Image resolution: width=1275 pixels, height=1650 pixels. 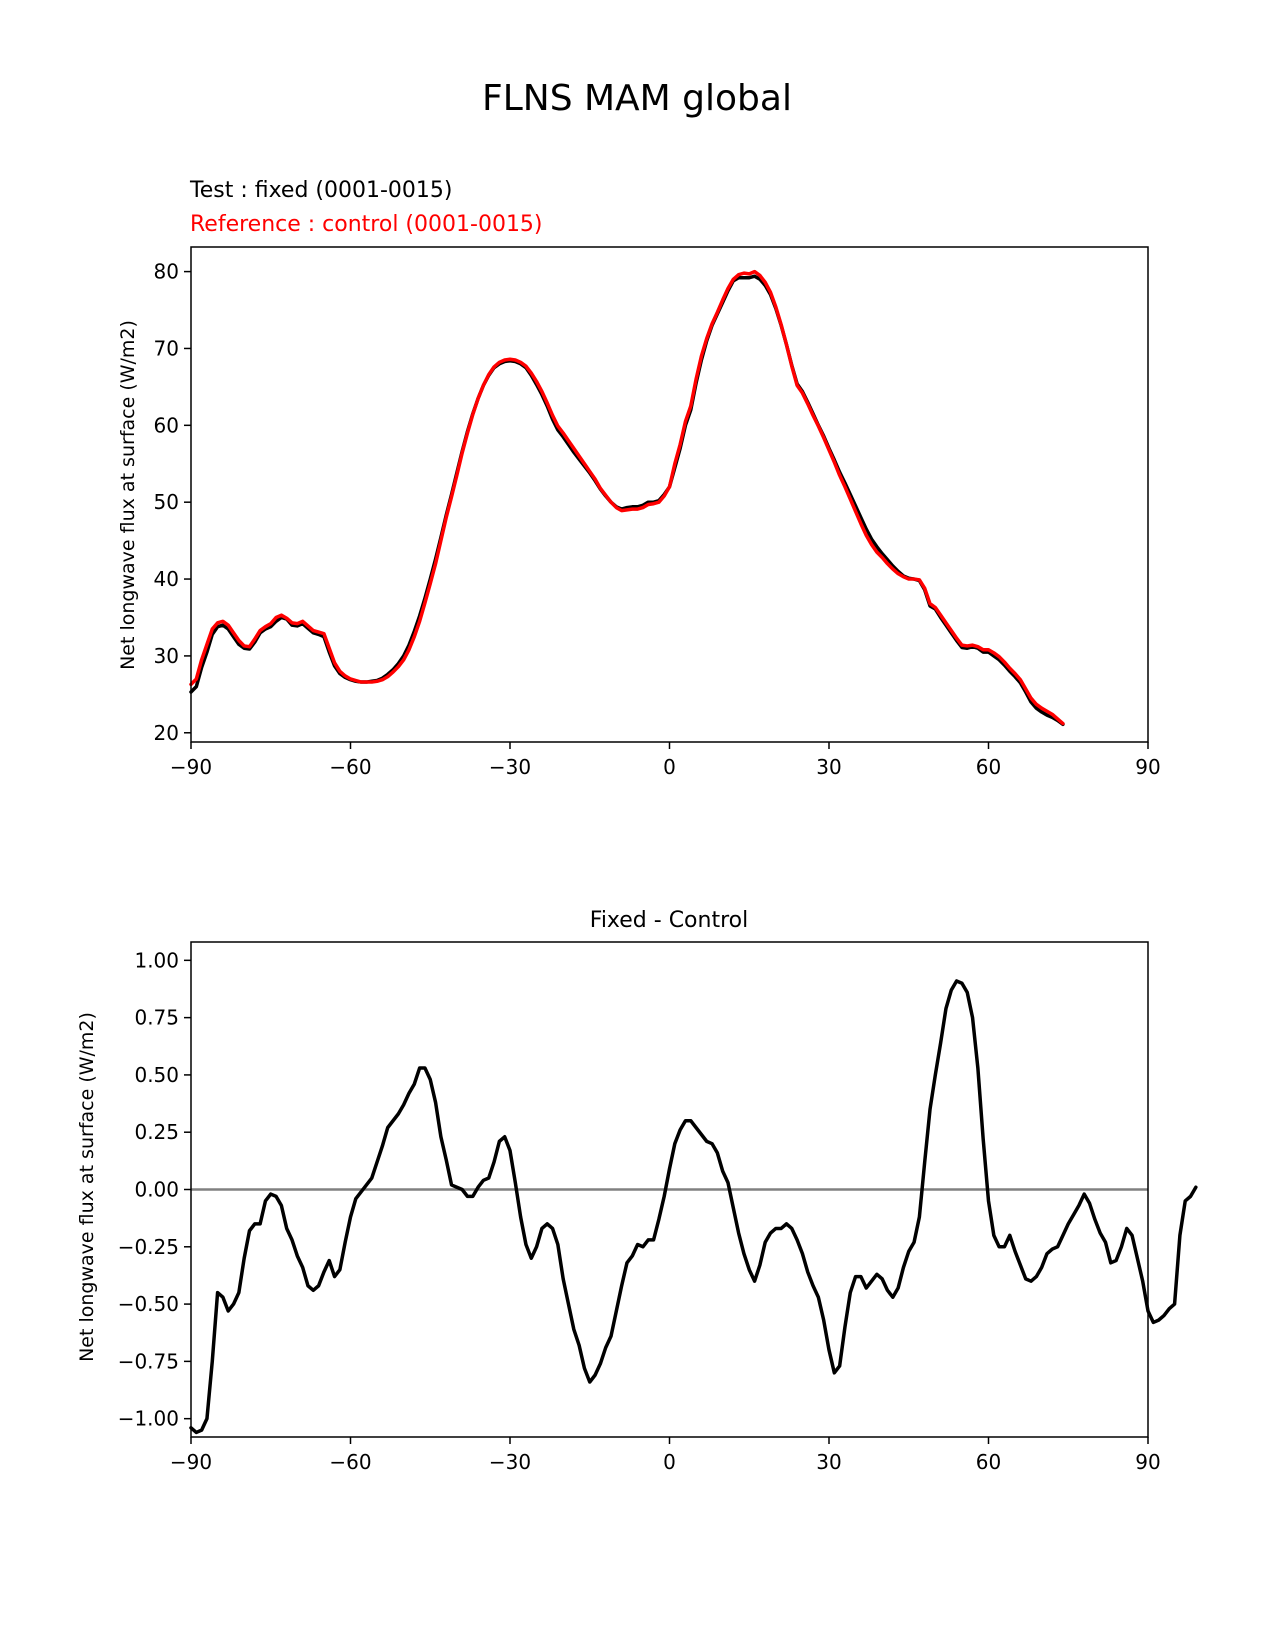 What do you see at coordinates (166, 502) in the screenshot?
I see `top-ytick-label: 50` at bounding box center [166, 502].